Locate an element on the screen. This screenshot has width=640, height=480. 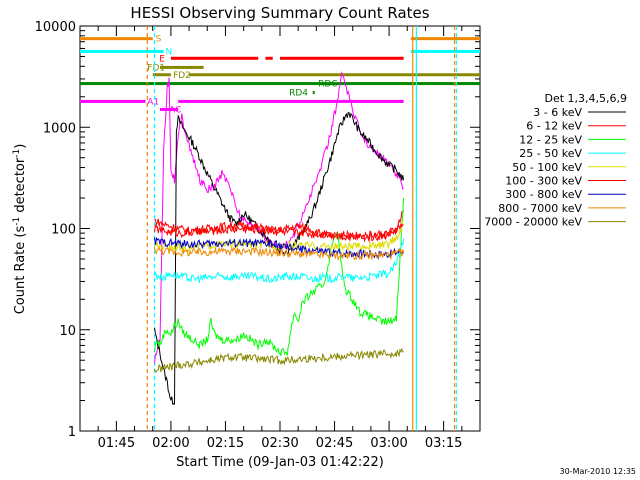
y-axis-label-exp-1: -1 is located at coordinates (17, 221).